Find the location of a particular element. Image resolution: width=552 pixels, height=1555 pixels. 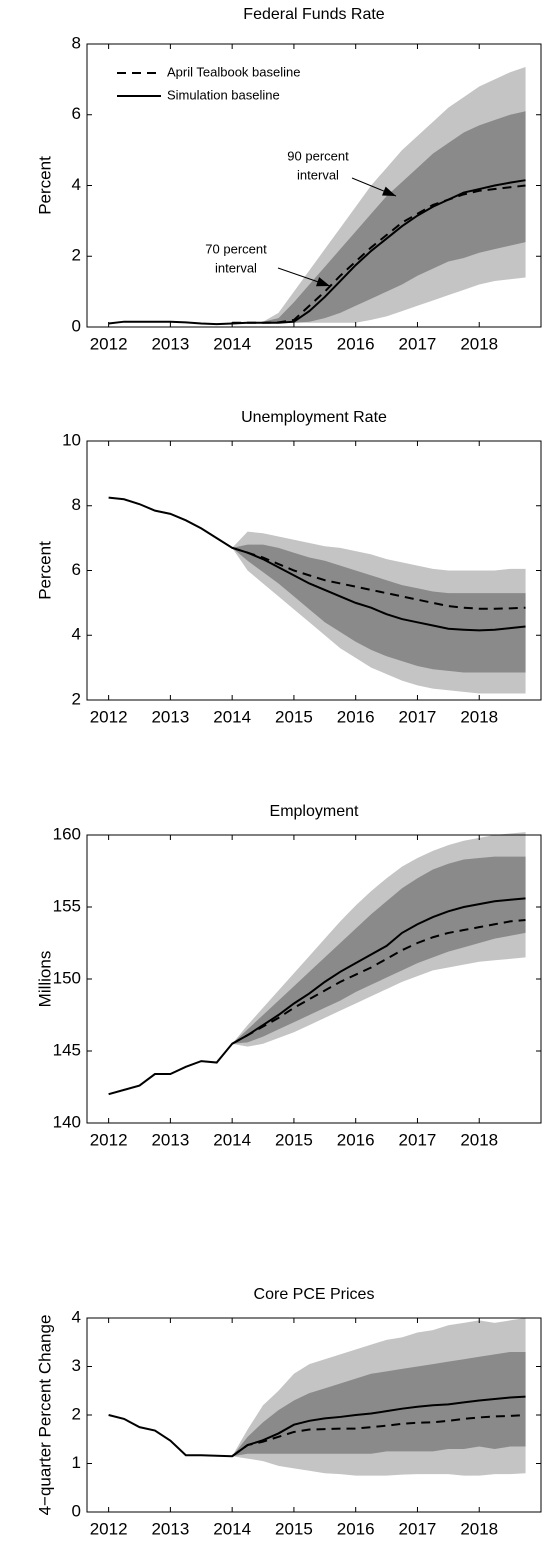

y-axis-label: 4−quarter Percent Change is located at coordinates (44, 1415).